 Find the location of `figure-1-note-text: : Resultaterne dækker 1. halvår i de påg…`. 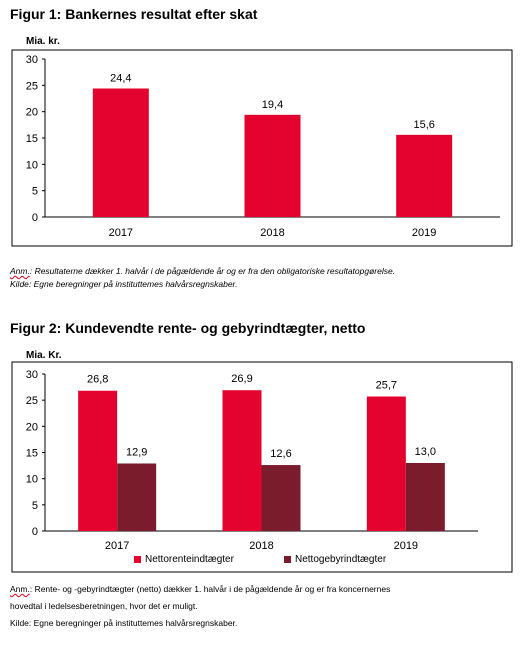

figure-1-note-text: : Resultaterne dækker 1. halvår i de påg… is located at coordinates (212, 271).